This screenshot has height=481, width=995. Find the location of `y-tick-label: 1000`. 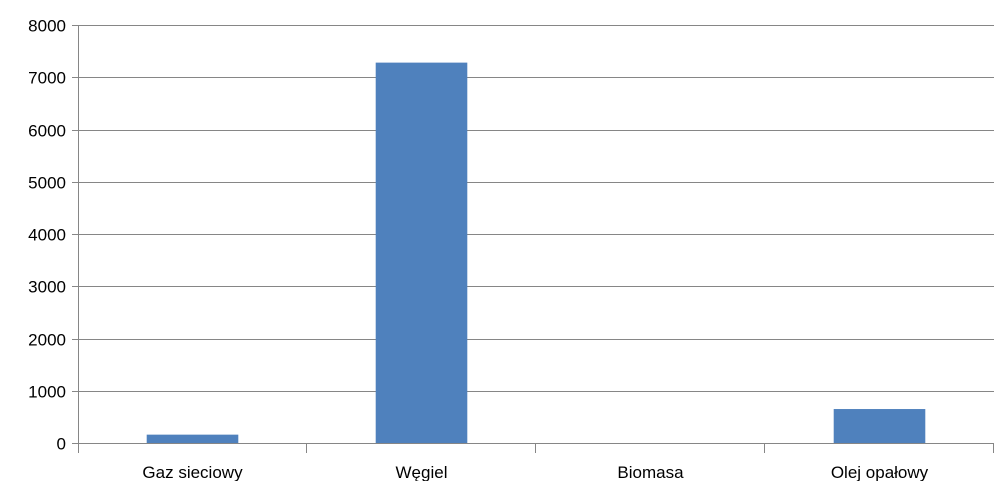

y-tick-label: 1000 is located at coordinates (47, 392).